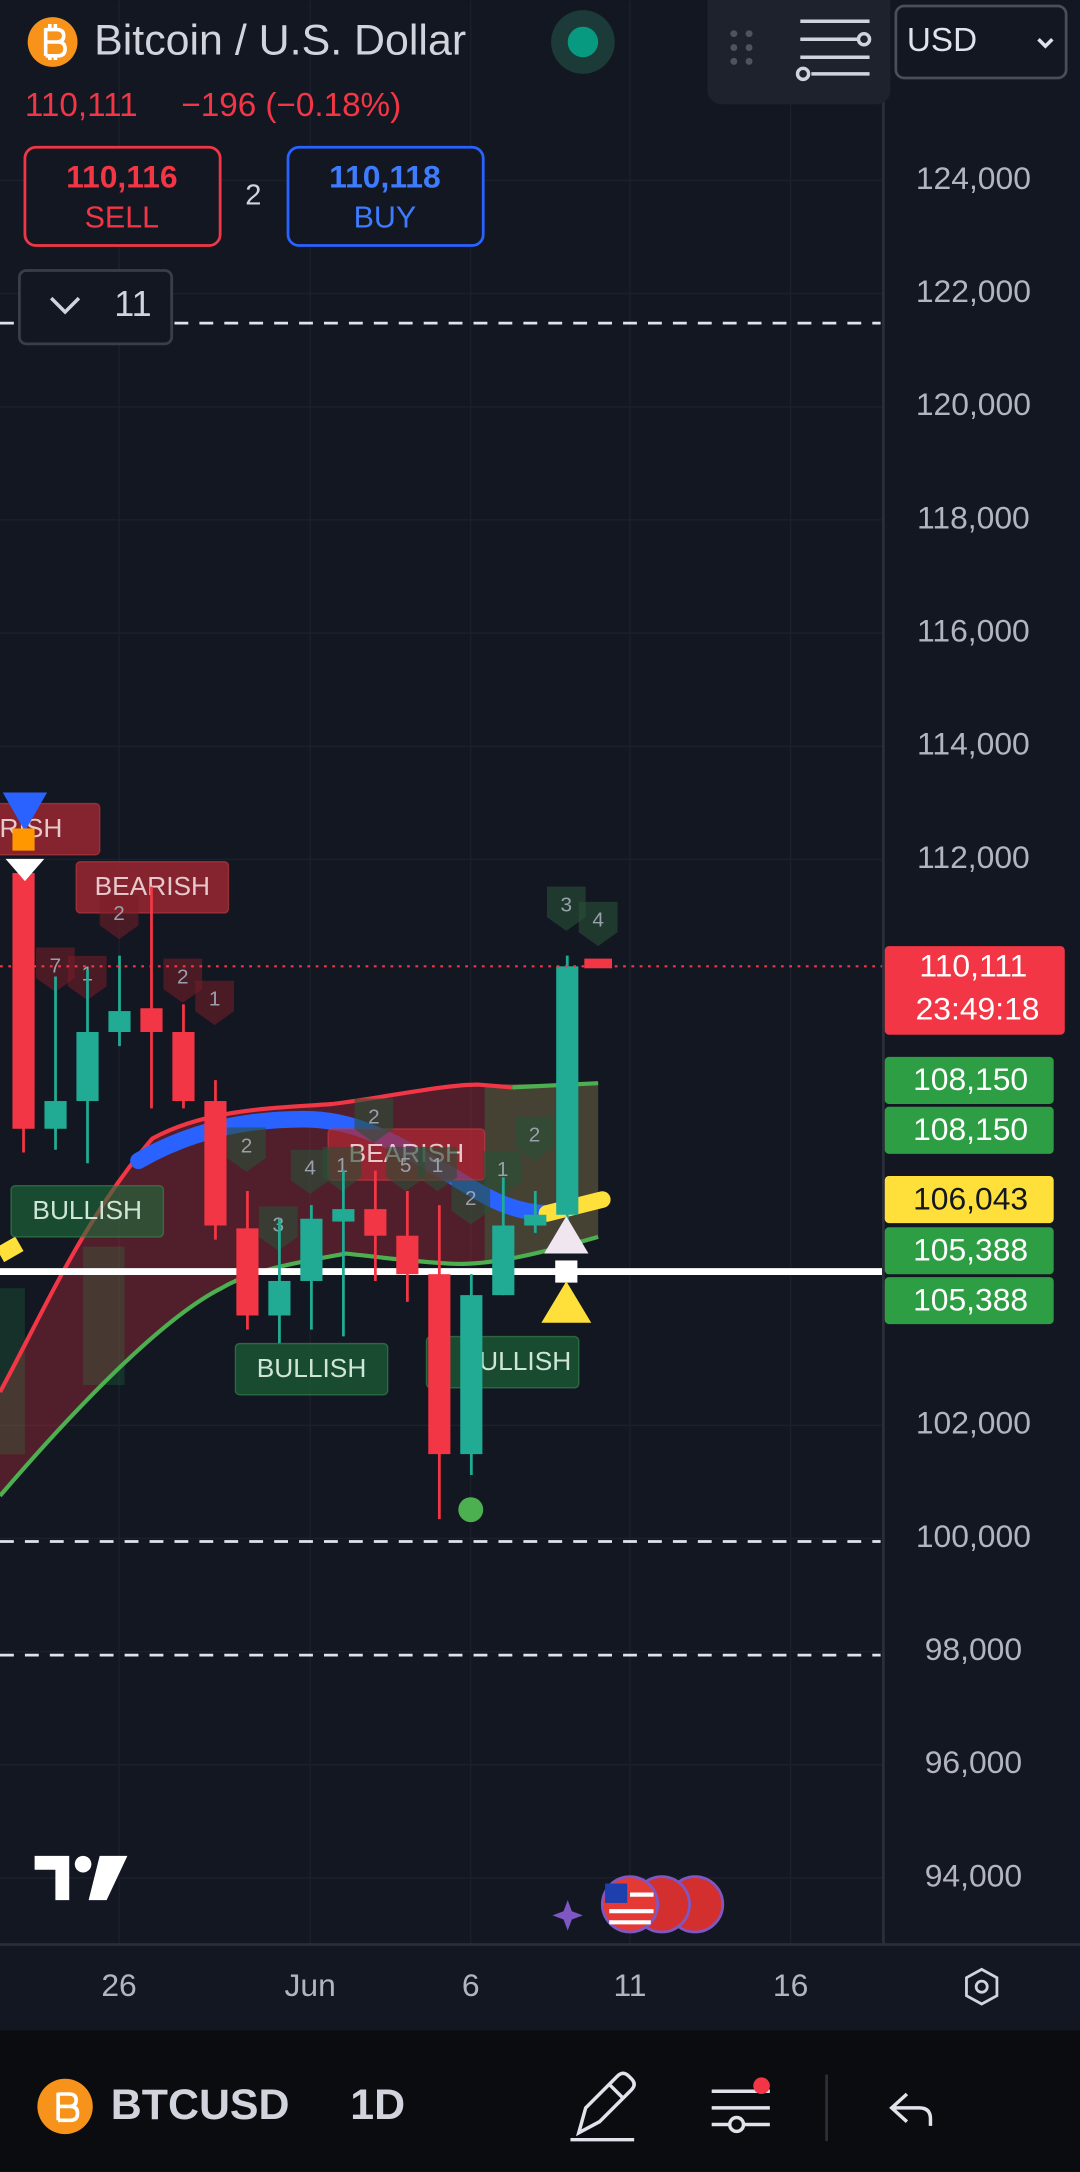 This screenshot has height=2172, width=1080. I want to click on buy-label: BUY, so click(385, 217).